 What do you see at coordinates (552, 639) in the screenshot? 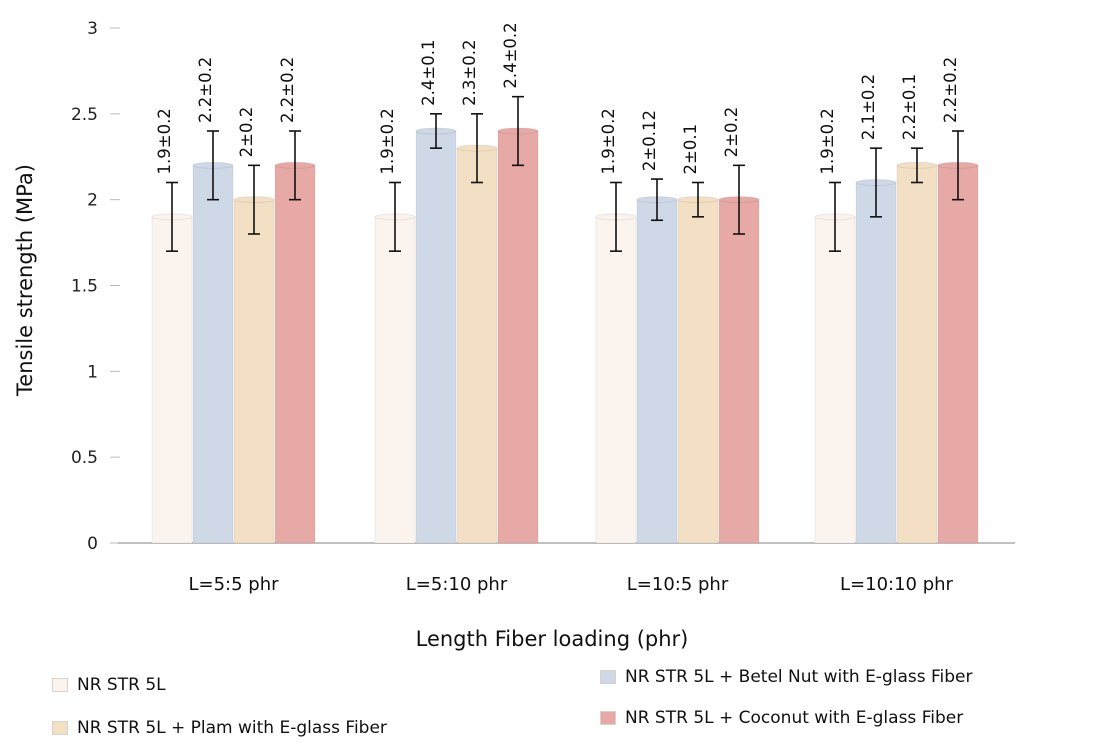
I see `x-axis-title: Length Fiber loading (phr)` at bounding box center [552, 639].